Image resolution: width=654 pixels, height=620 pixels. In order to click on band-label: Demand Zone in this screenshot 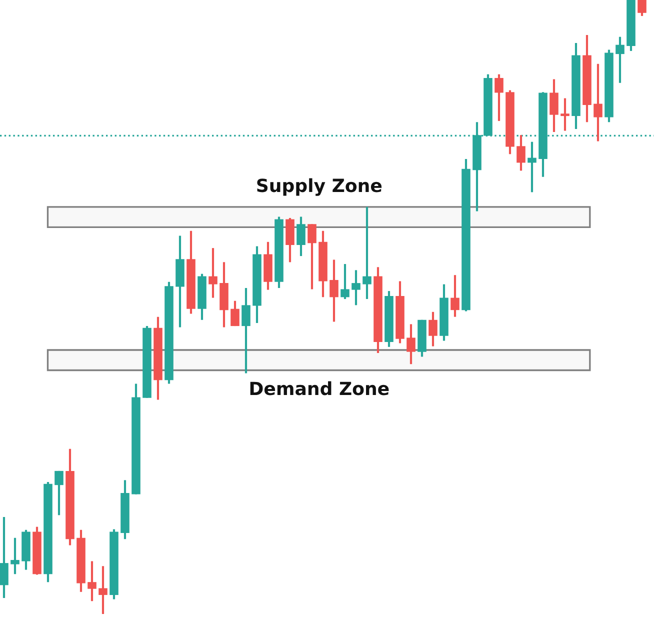, I will do `click(319, 388)`.